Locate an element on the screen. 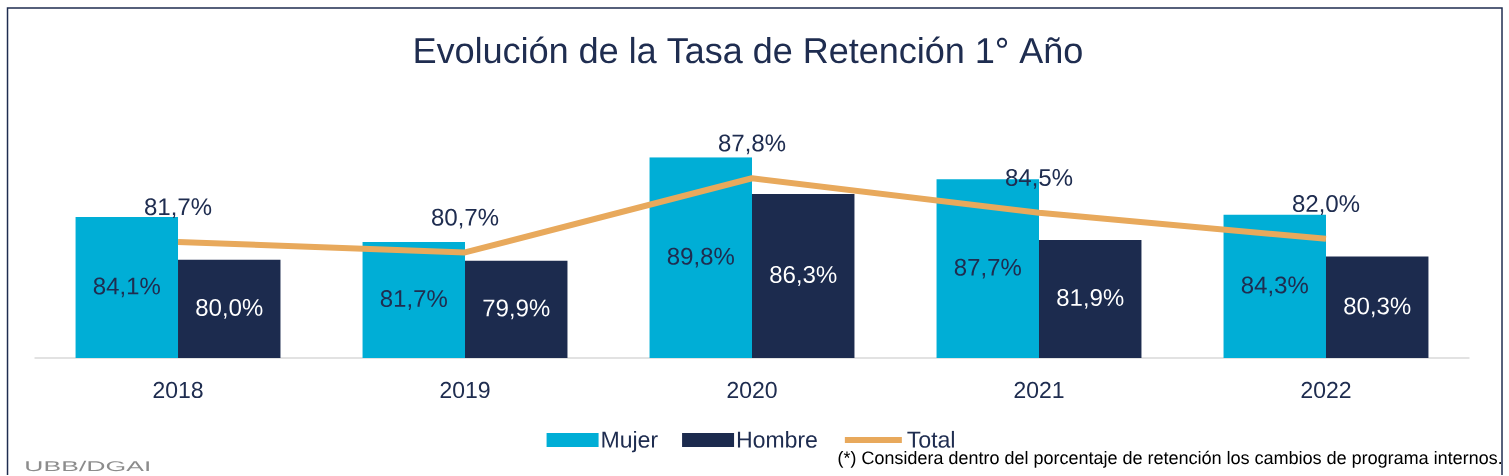  x-tick-label: 2018 is located at coordinates (178, 390).